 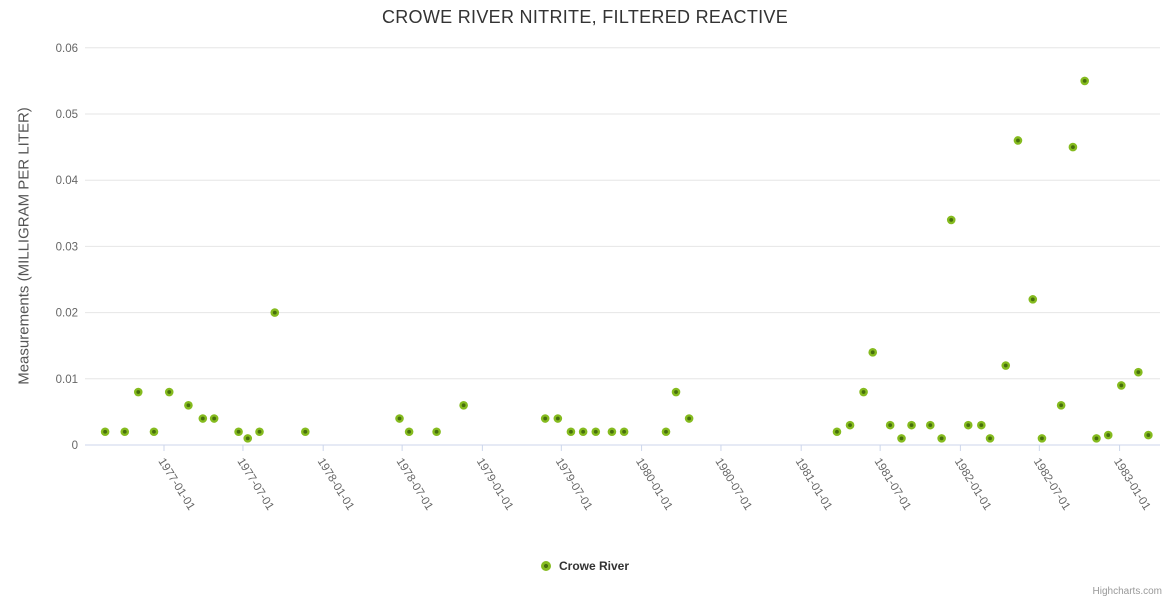 I want to click on legend-item-crowe-river: Crowe River, so click(x=585, y=566).